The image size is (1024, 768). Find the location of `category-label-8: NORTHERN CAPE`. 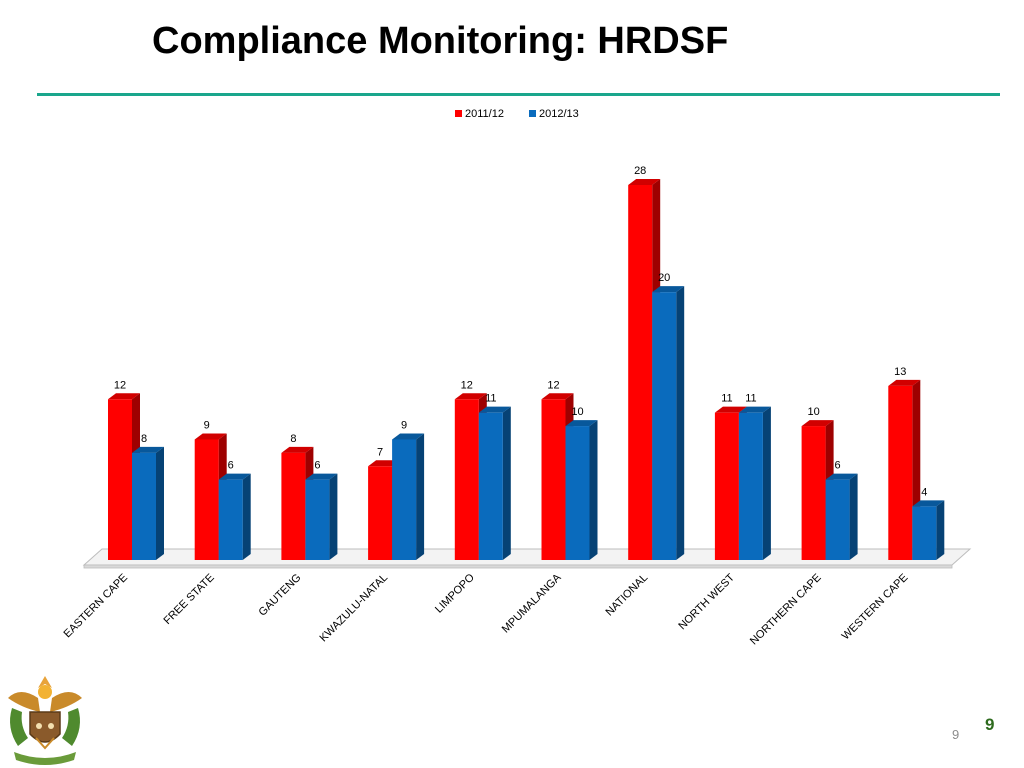

category-label-8: NORTHERN CAPE is located at coordinates (786, 610).